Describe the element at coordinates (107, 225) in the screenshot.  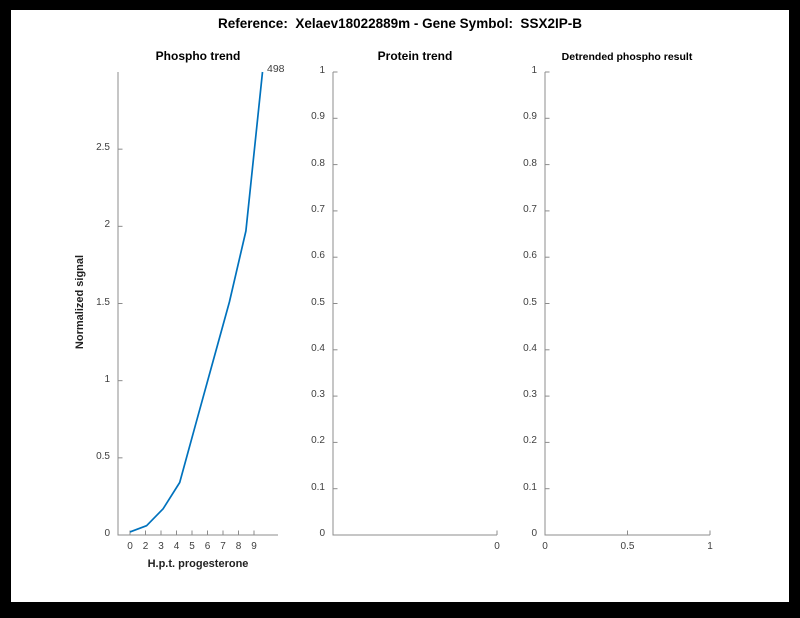
I see `y-tick-label: 2` at that location.